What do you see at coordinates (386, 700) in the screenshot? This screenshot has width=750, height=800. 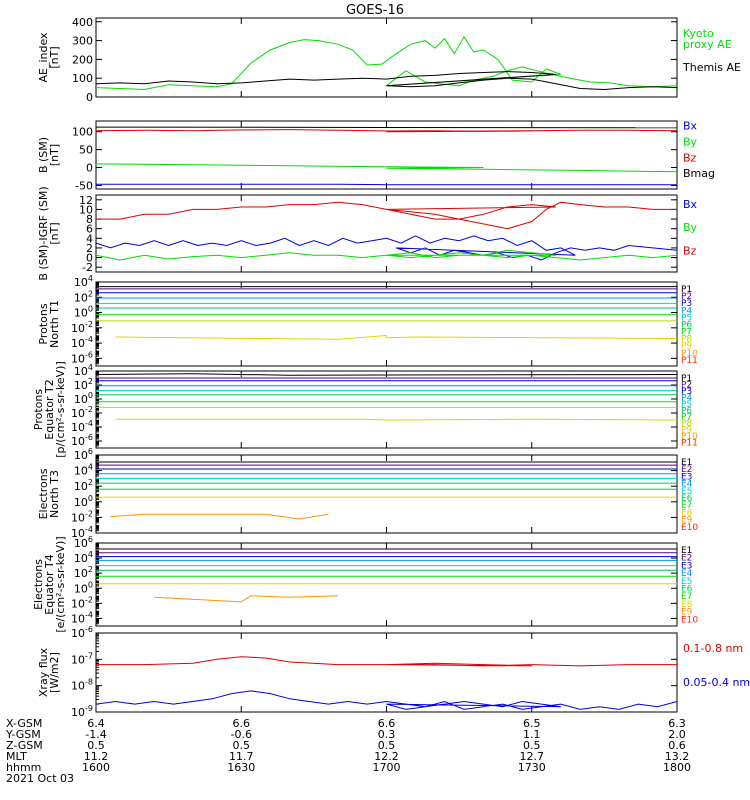 I see `series-line-0-05-0-4-nm` at bounding box center [386, 700].